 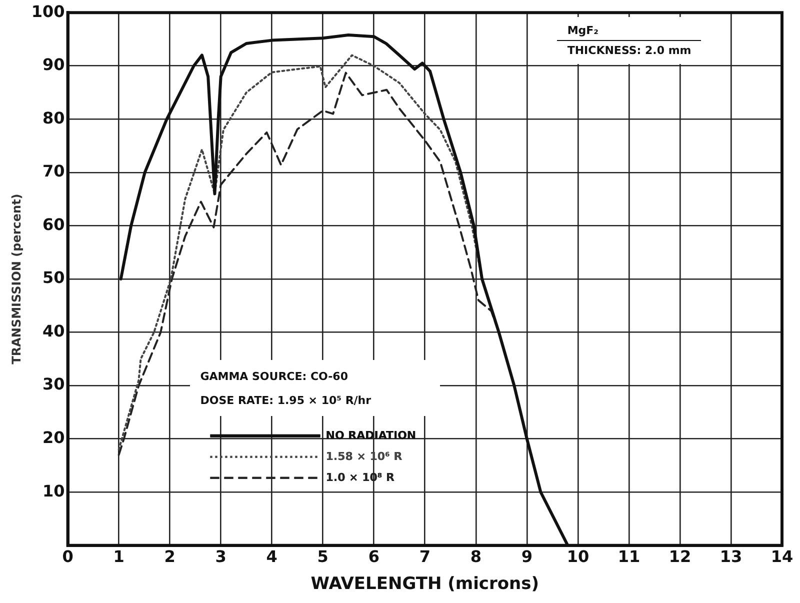 I want to click on y-tick-label: 10, so click(x=53, y=490).